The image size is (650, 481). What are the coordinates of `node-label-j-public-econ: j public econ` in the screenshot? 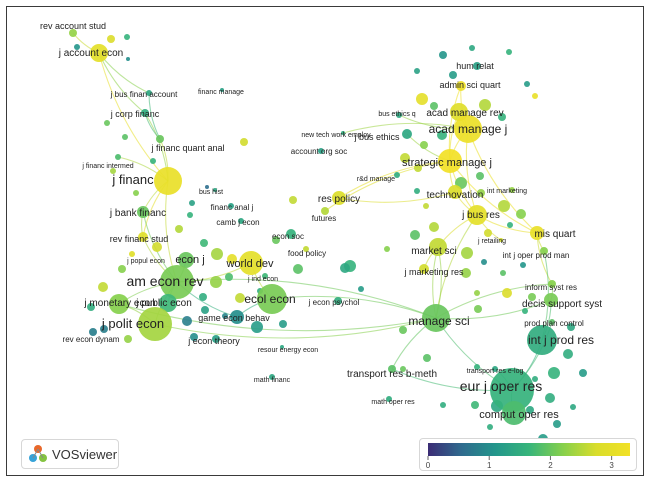 It's located at (163, 303).